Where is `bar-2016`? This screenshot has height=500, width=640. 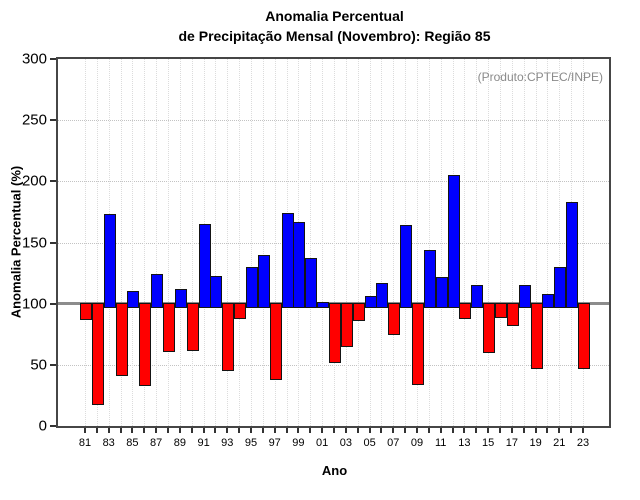 bar-2016 is located at coordinates (501, 310).